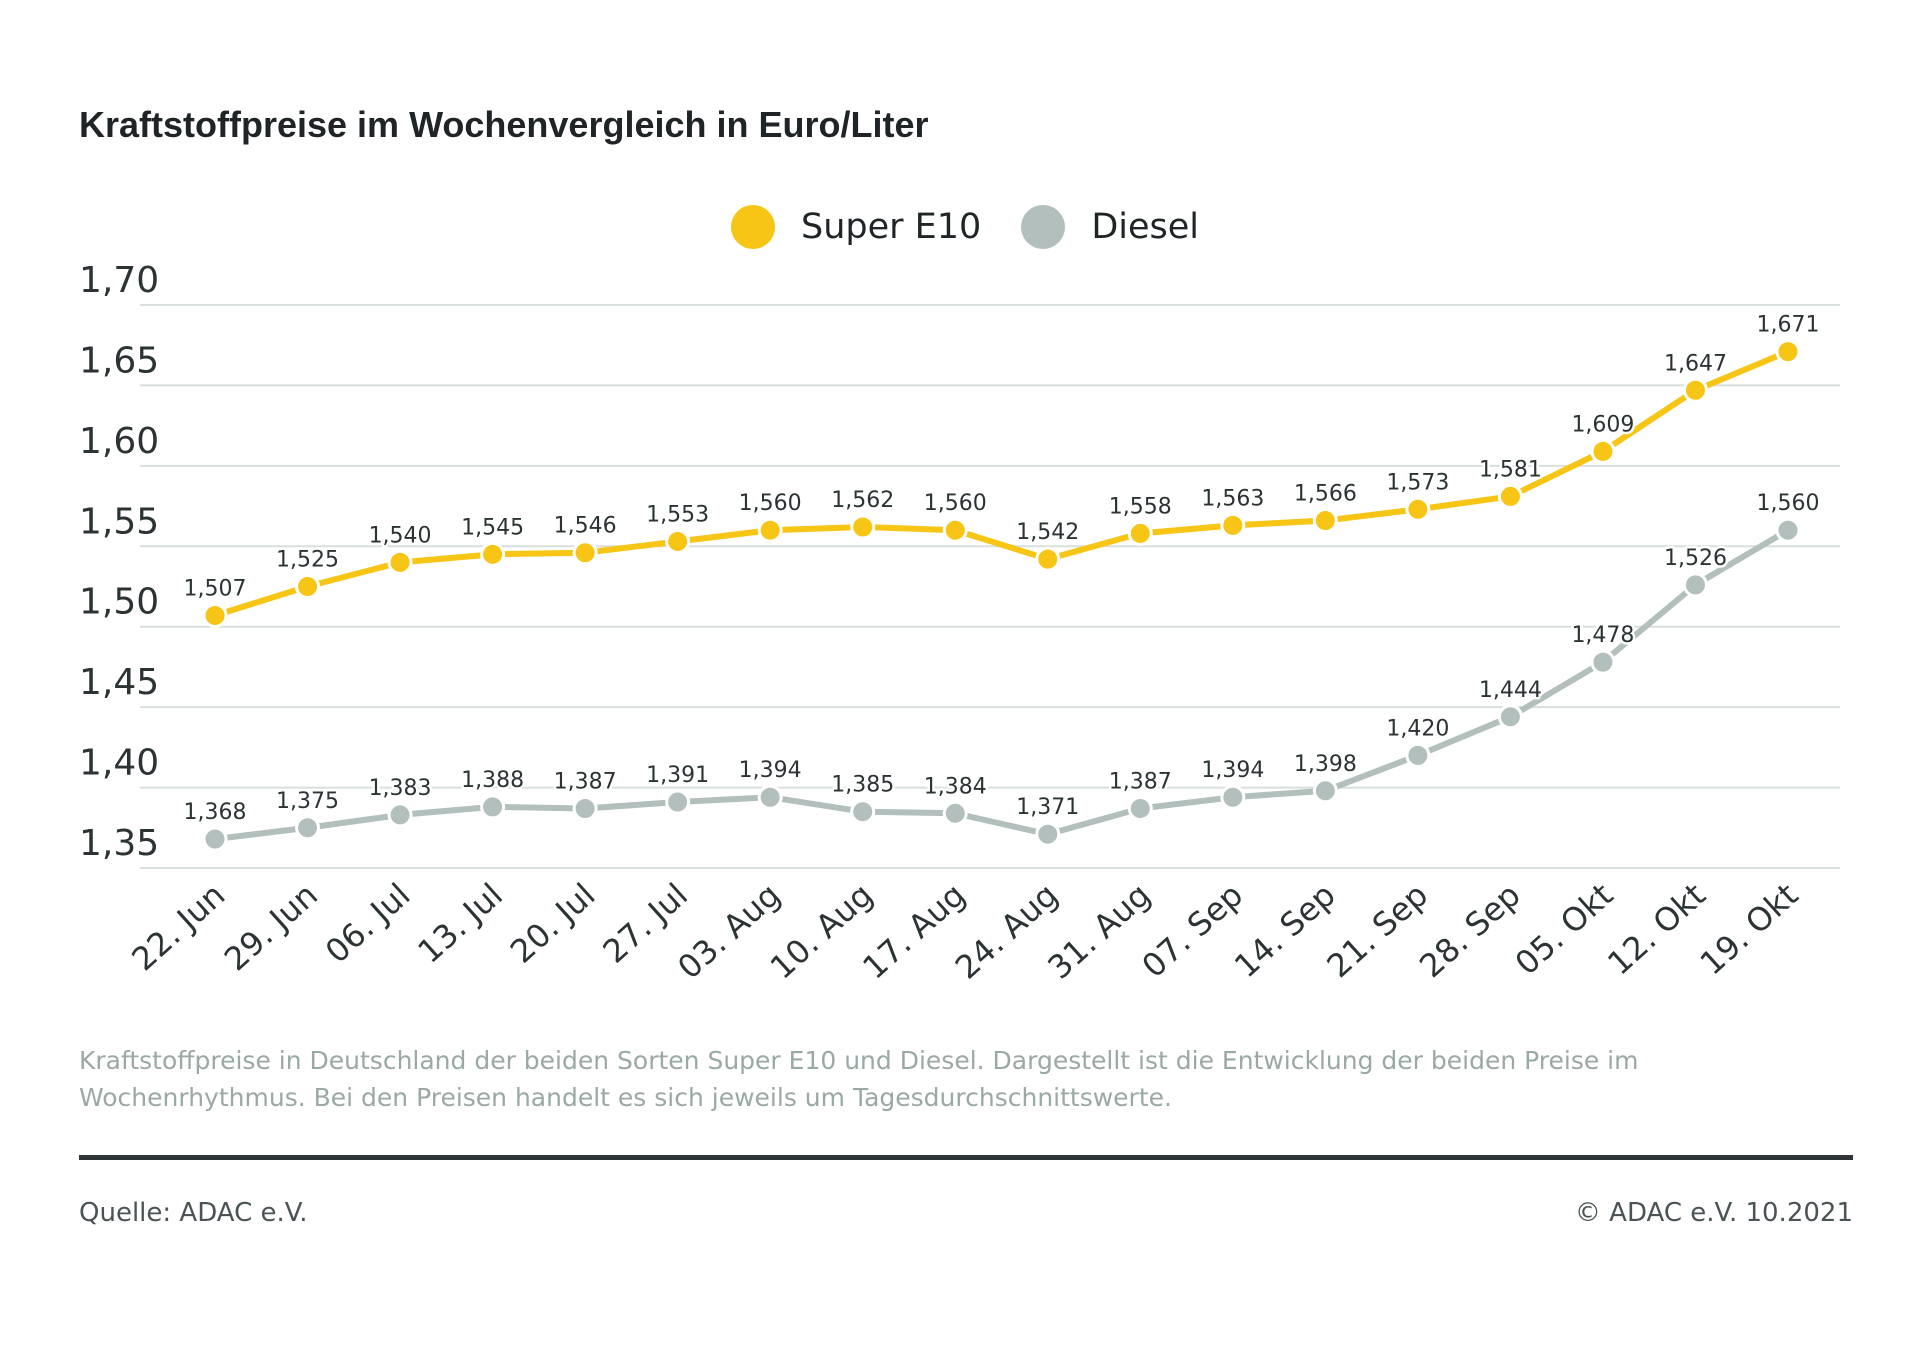 The width and height of the screenshot is (1920, 1347). What do you see at coordinates (215, 588) in the screenshot?
I see `data-label-super-e10: 1,507` at bounding box center [215, 588].